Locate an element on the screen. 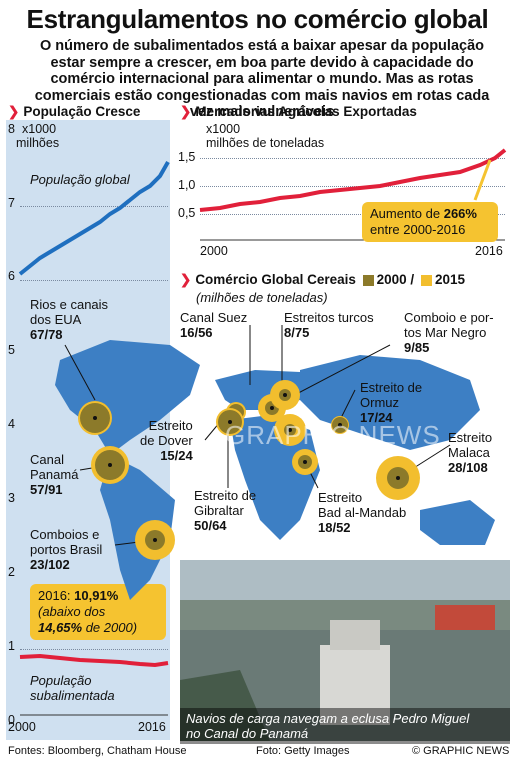 Image resolution: width=515 pixels, height=765 pixels. label-brasil: Comboios e portos Brasil 23/102 is located at coordinates (66, 549).